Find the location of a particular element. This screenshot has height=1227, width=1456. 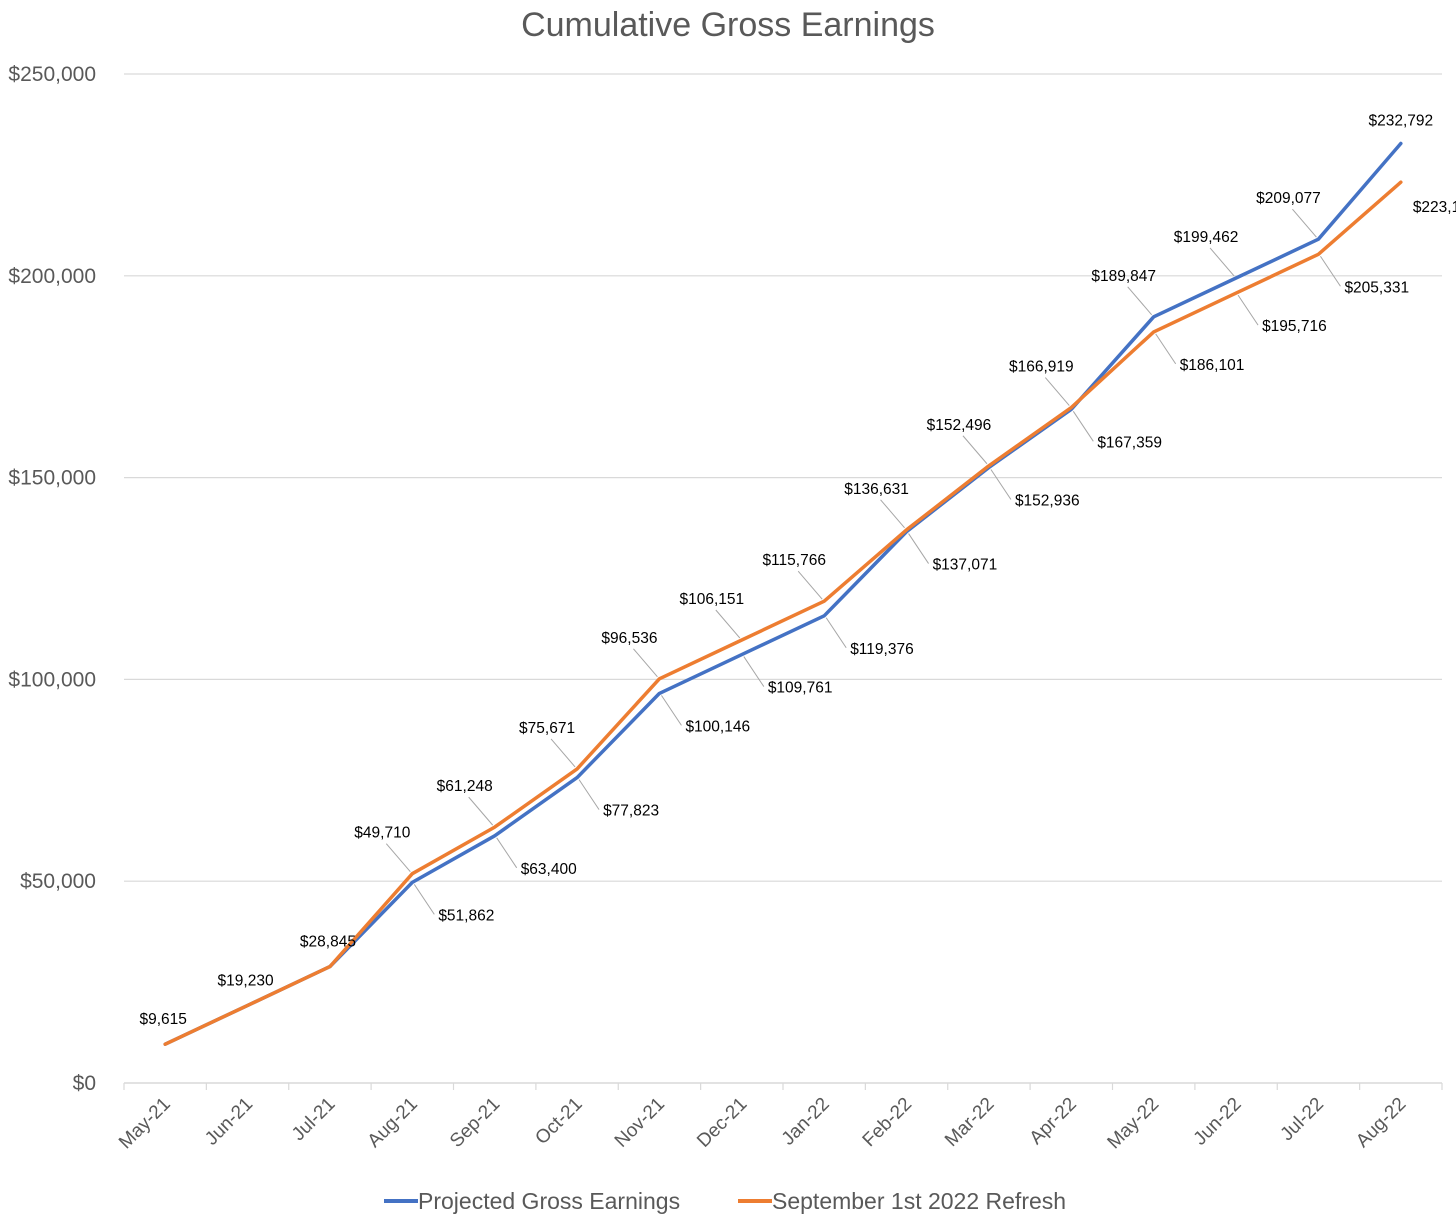

y-tick-label: $250,000 is located at coordinates (52, 74).